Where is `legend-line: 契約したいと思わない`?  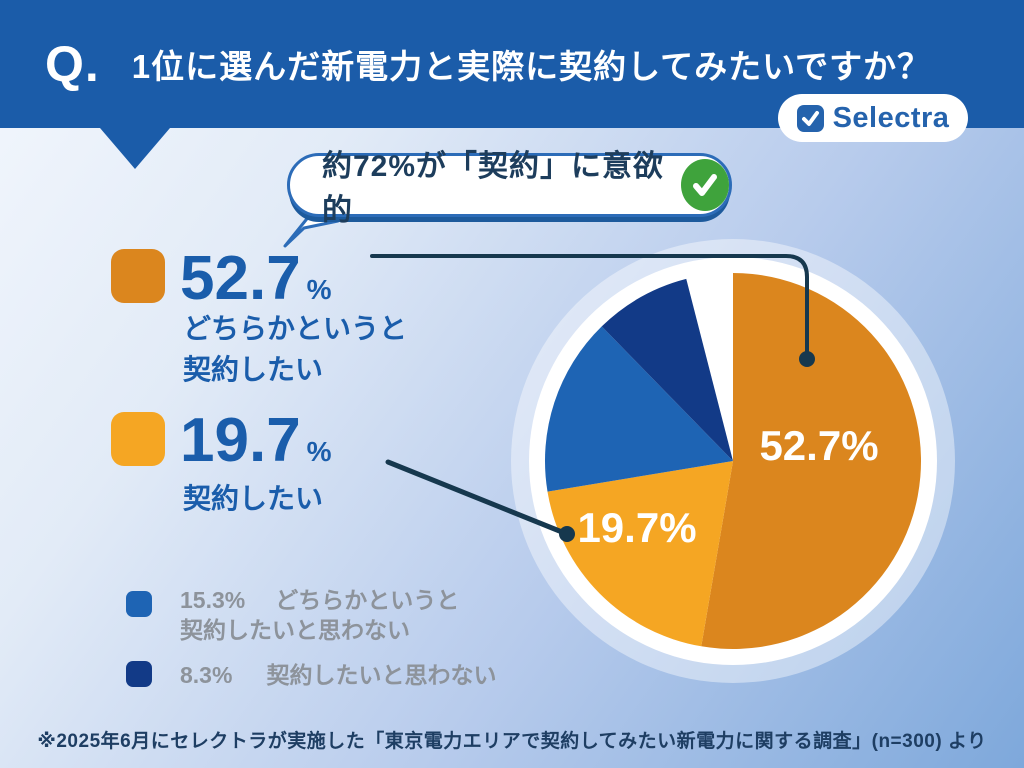 legend-line: 契約したいと思わない is located at coordinates (295, 630).